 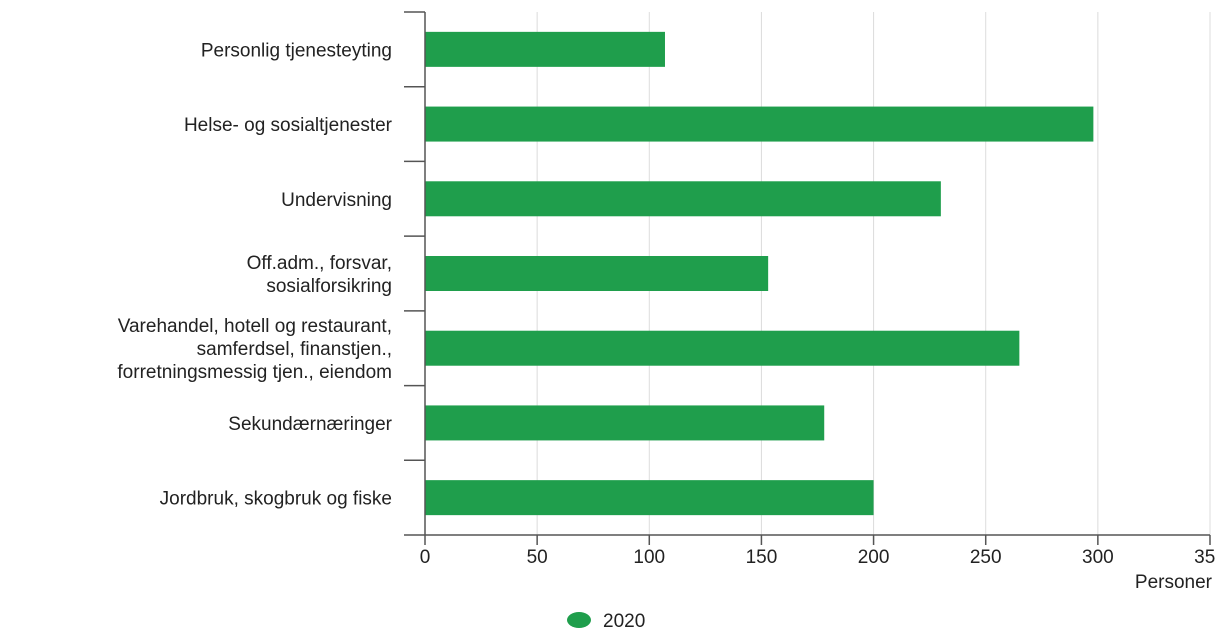 I want to click on category-label-5: Sekundærnæringer, so click(x=310, y=424).